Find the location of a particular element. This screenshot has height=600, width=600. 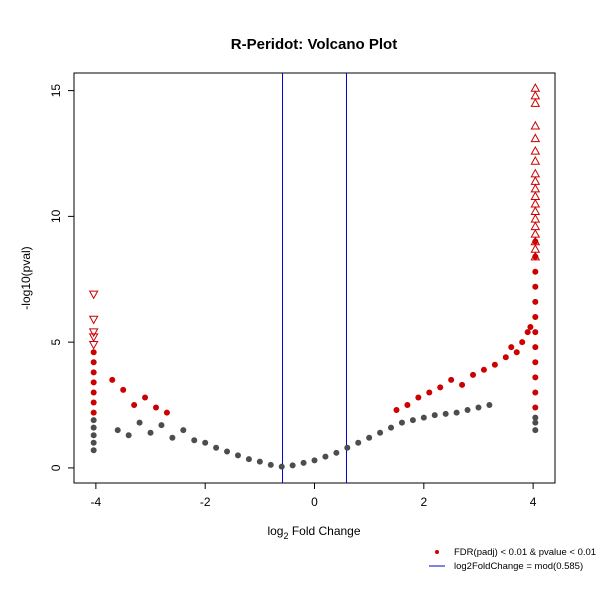

legend-dot-marker is located at coordinates (437, 552).